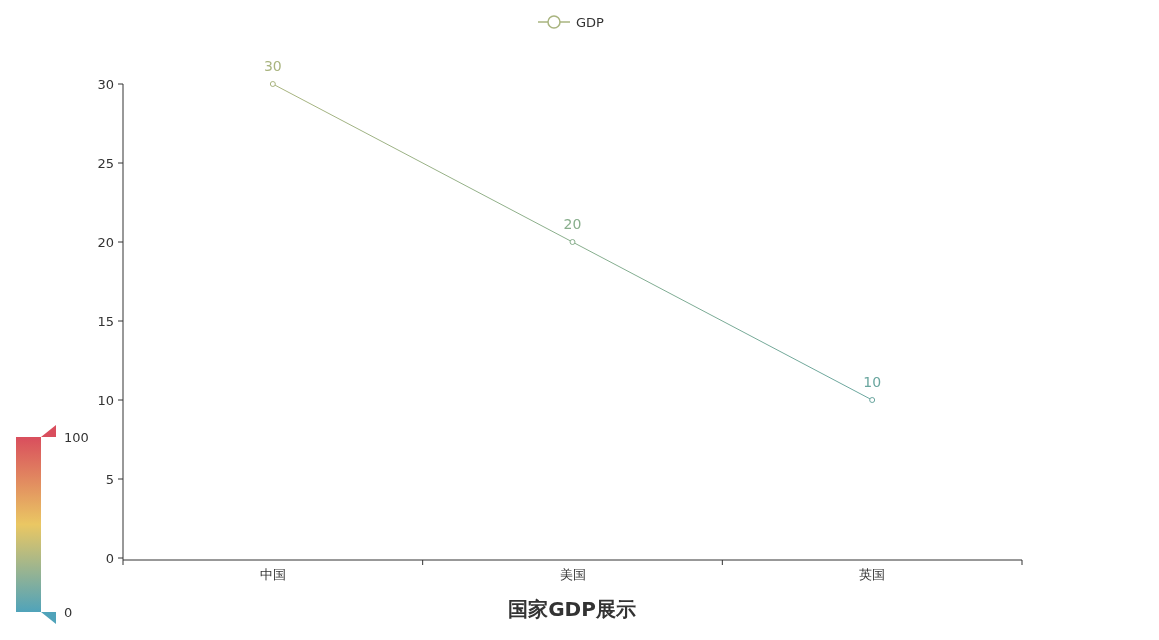 This screenshot has height=640, width=1159. What do you see at coordinates (109, 479) in the screenshot?
I see `y-tick-label: 5` at bounding box center [109, 479].